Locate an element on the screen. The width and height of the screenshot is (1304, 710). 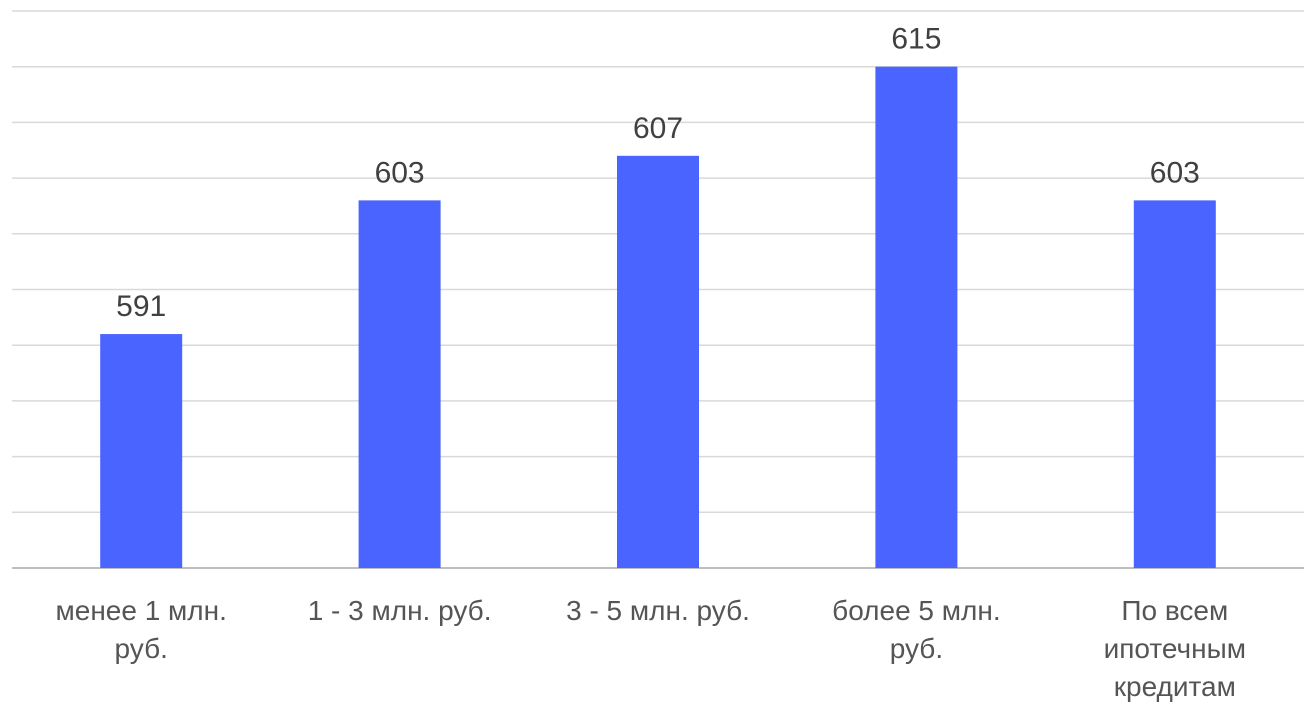
category-label-line: менее 1 млн. is located at coordinates (141, 610).